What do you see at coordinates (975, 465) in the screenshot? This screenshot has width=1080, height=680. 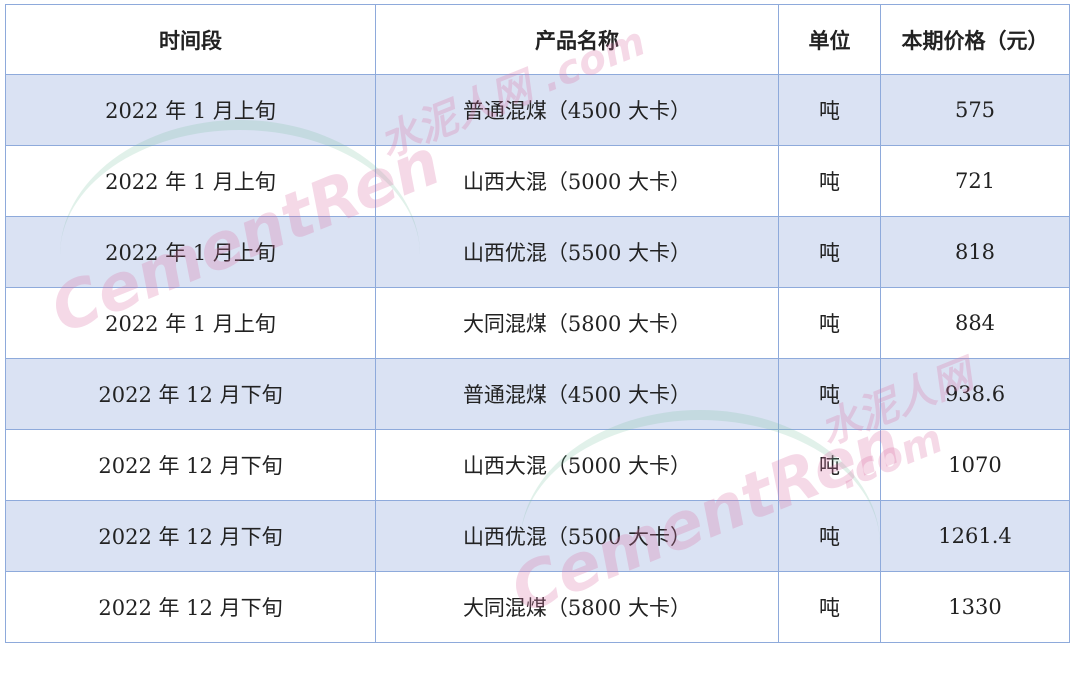 I see `cell-price: 1070` at bounding box center [975, 465].